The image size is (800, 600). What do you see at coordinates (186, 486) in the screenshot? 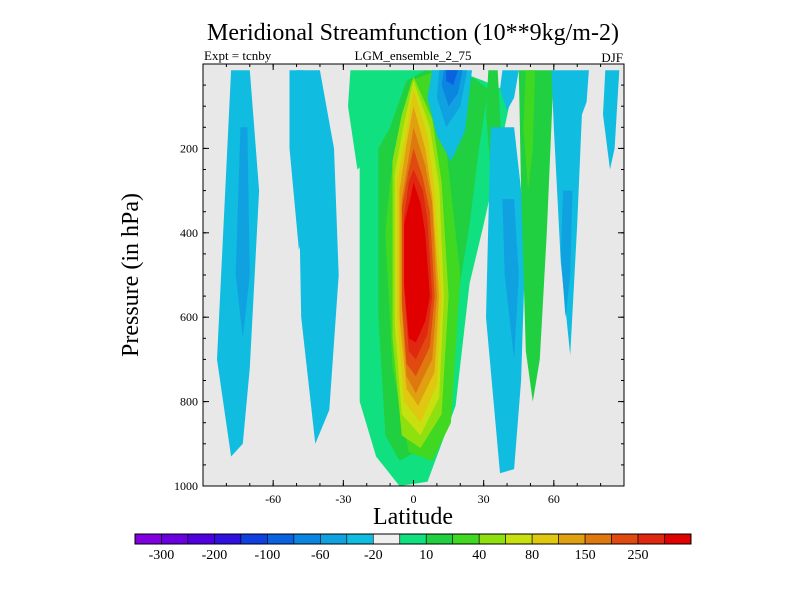
I see `y-tick-label: 1000` at bounding box center [186, 486].